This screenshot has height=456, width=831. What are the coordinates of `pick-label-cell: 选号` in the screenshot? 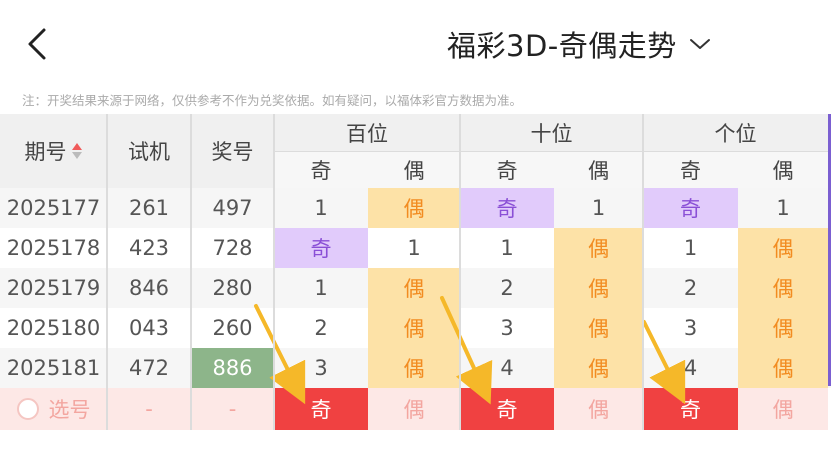 It's located at (53, 409).